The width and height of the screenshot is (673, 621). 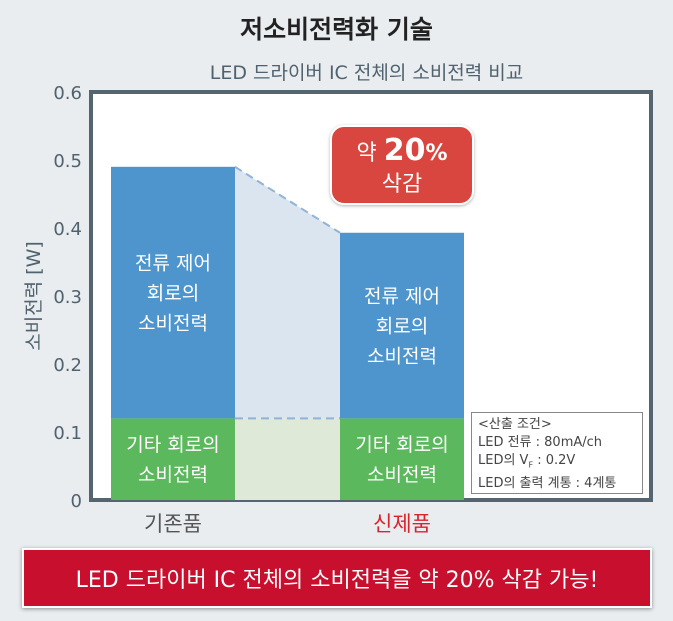 I want to click on badge-unit: %, so click(x=436, y=153).